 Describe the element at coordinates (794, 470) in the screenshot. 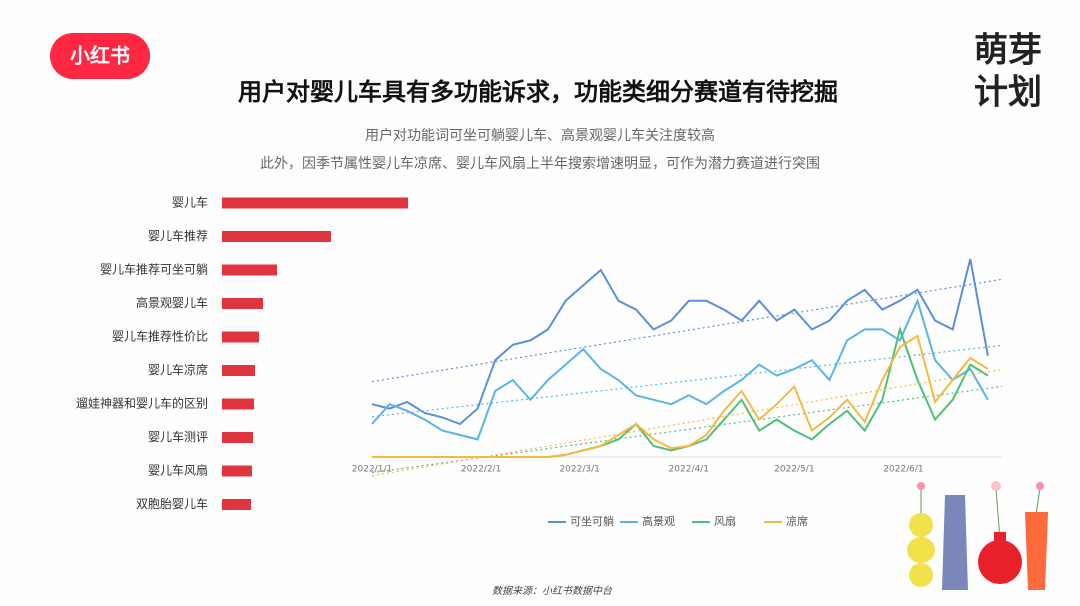

I see `x-tick-label: 2022/5/1` at that location.